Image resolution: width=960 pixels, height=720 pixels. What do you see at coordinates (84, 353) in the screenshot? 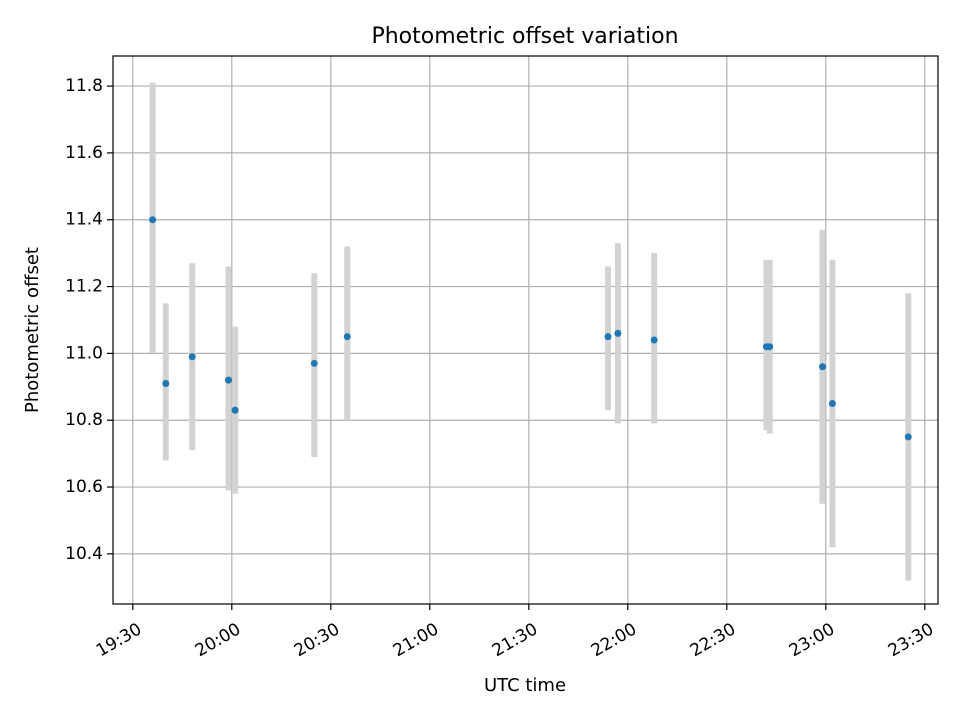
I see `y-tick-label: 11.0` at bounding box center [84, 353].